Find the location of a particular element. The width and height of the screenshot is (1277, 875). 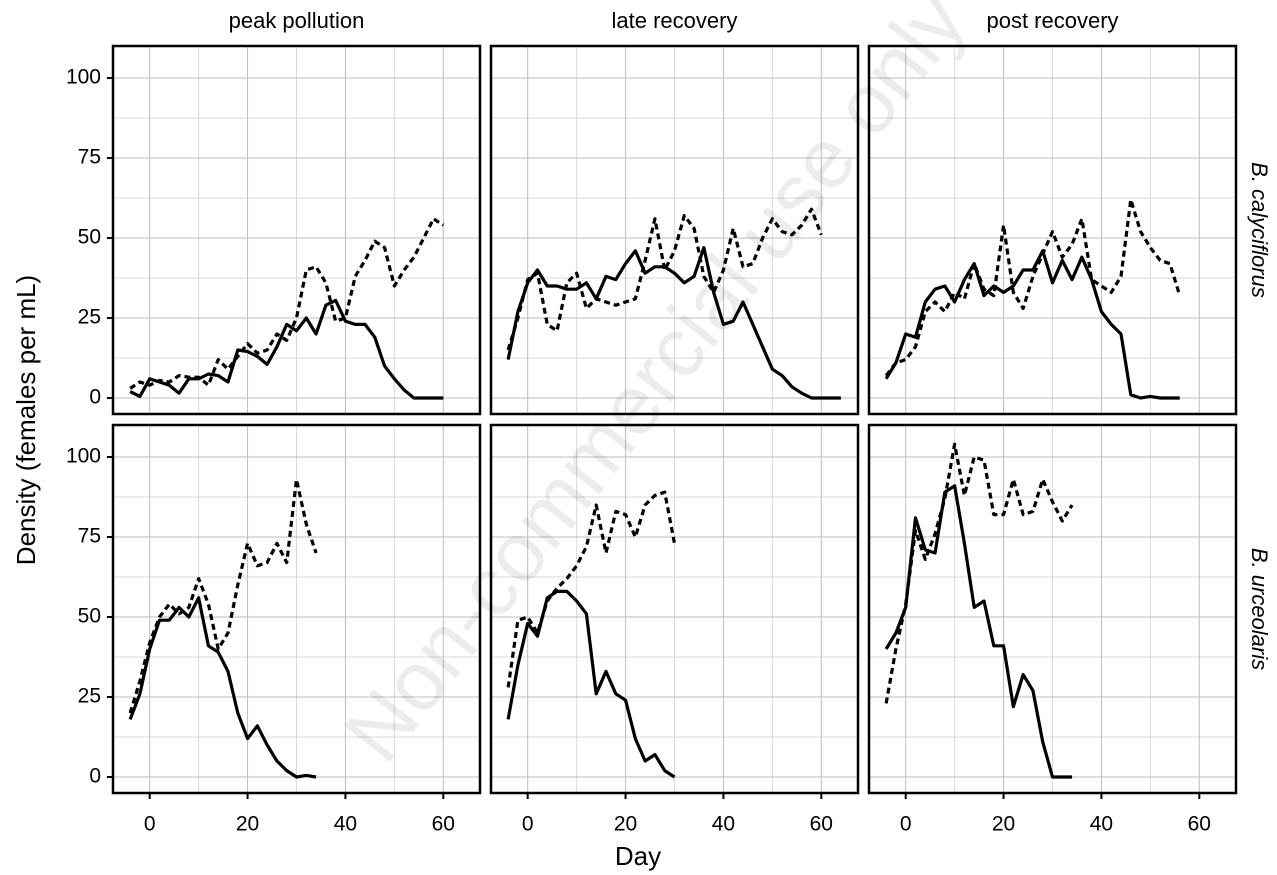

column-title: peak pollution is located at coordinates (297, 20).